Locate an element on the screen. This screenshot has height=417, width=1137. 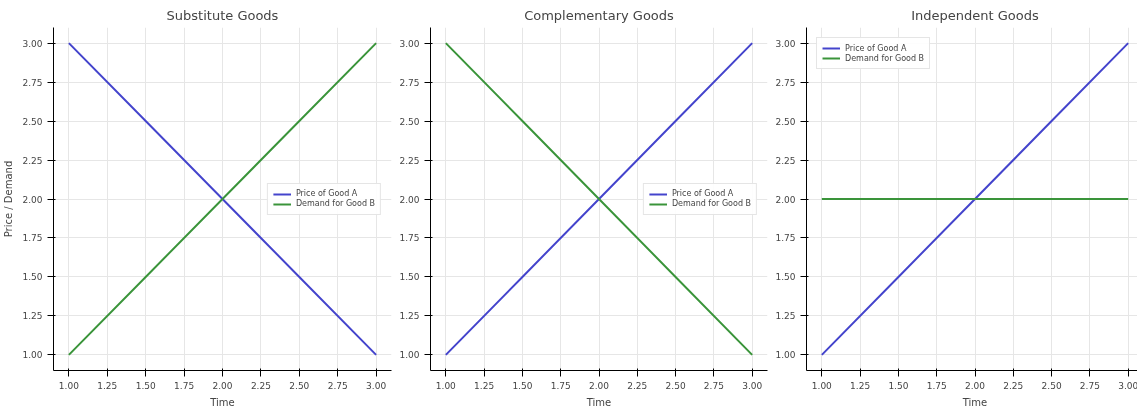
chart-title: Independent Goods is located at coordinates (975, 15).